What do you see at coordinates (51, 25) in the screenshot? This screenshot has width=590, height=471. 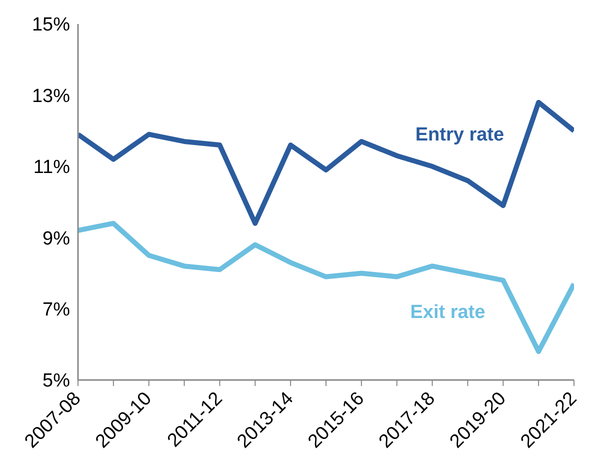 I see `y-tick-label: 15%` at bounding box center [51, 25].